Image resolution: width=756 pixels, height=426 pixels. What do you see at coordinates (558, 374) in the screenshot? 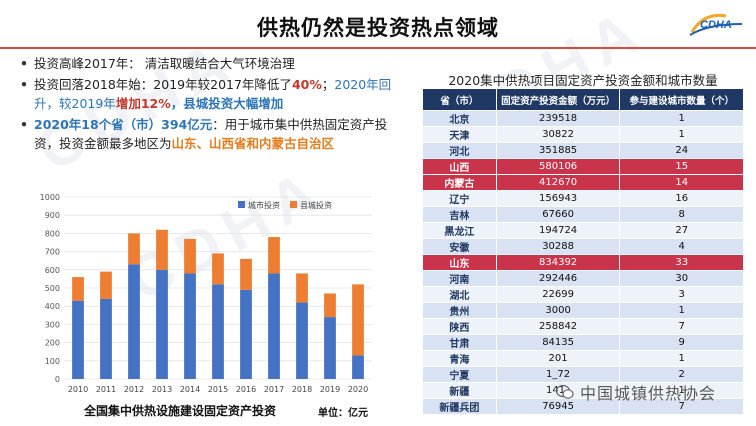
I see `table-cell-amount: 1_72` at bounding box center [558, 374].